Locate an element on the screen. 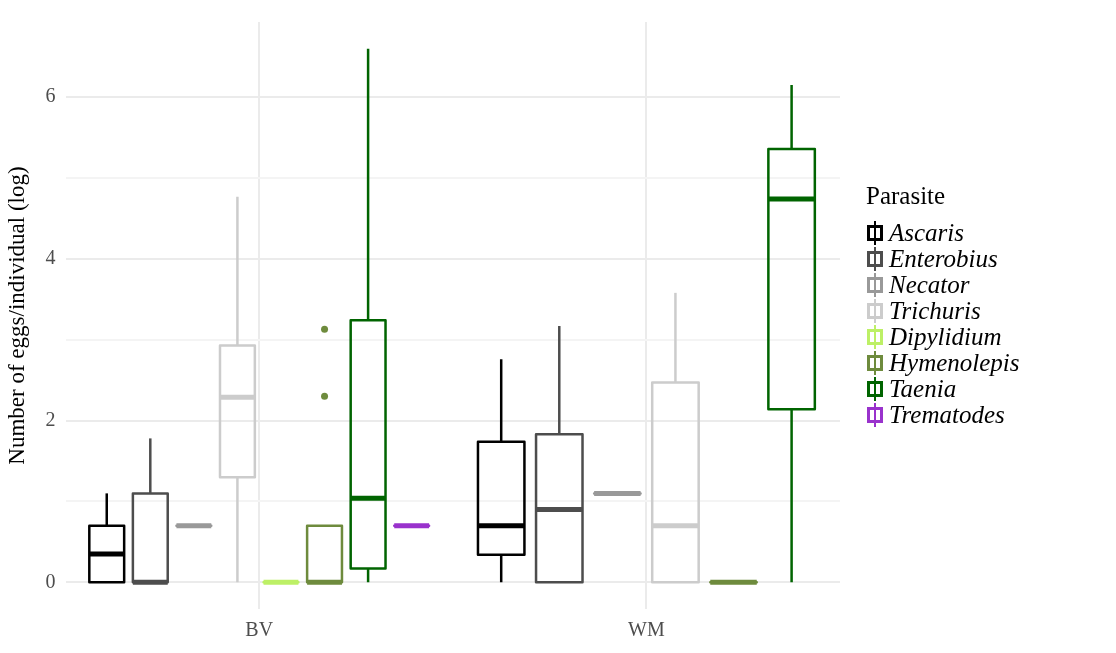 This screenshot has width=1116, height=653. legend-label: Taenia is located at coordinates (923, 389).